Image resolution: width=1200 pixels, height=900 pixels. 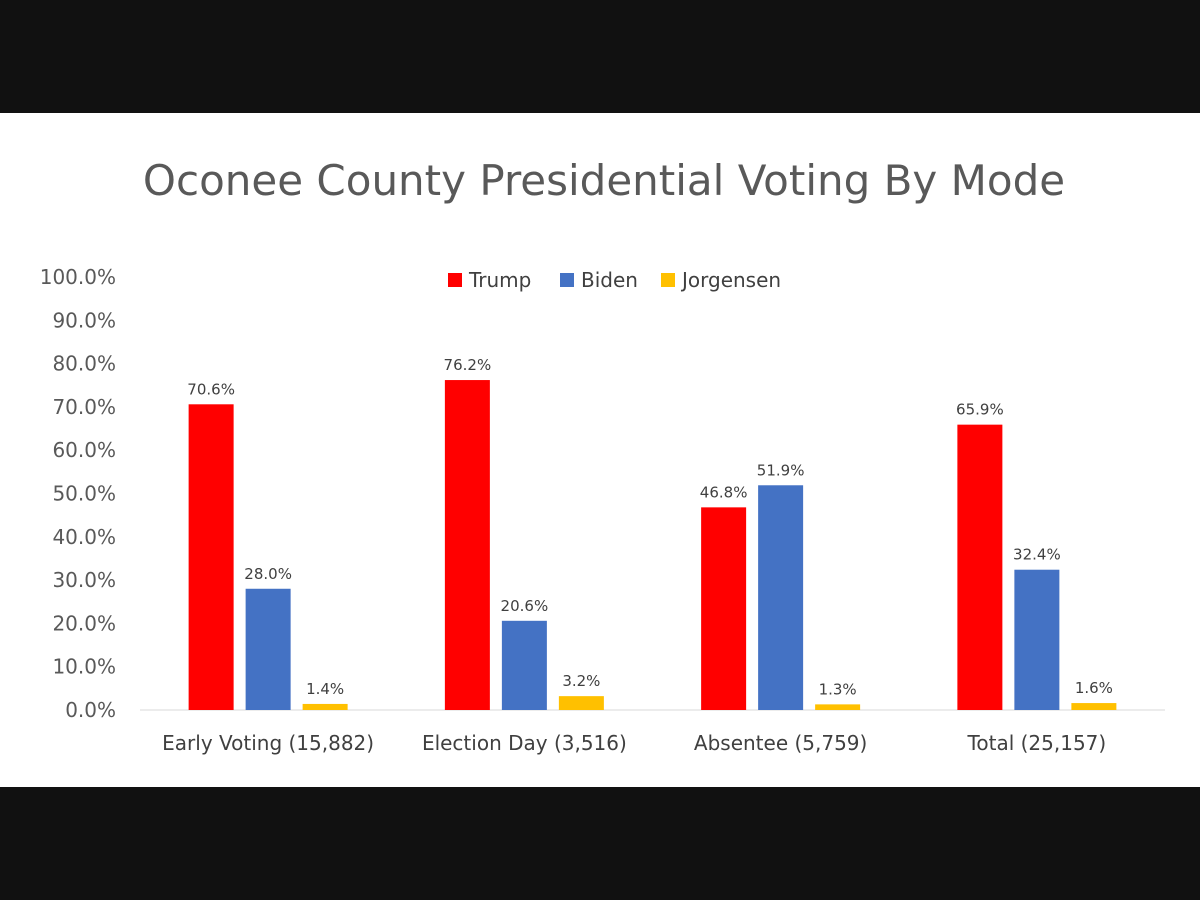 I want to click on top-letterbox, so click(x=600, y=56).